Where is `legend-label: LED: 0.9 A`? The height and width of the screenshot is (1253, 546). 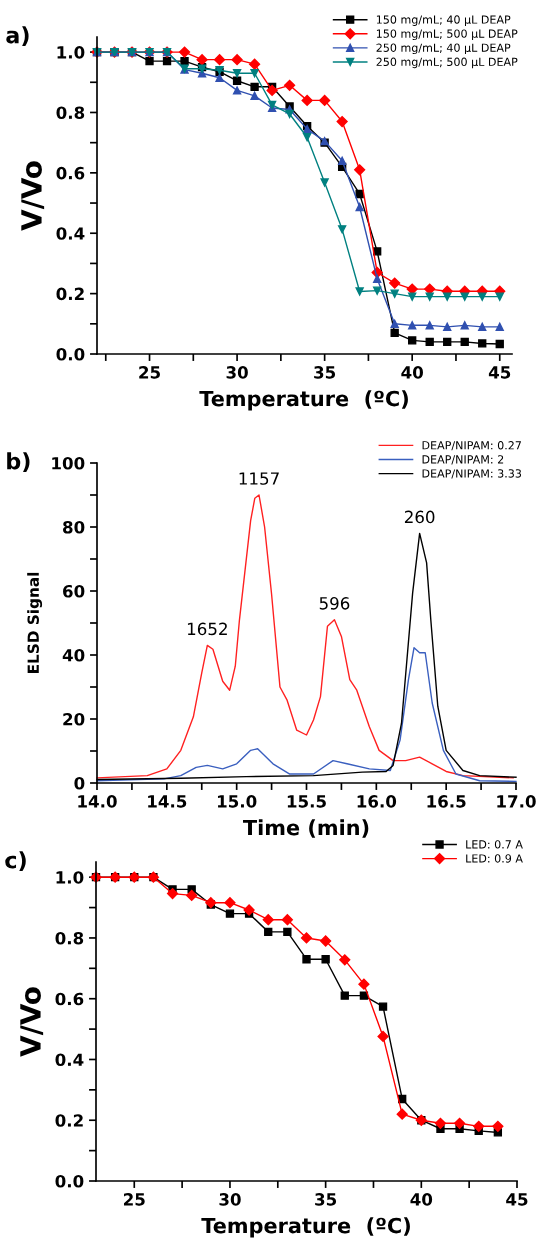 legend-label: LED: 0.9 A is located at coordinates (494, 858).